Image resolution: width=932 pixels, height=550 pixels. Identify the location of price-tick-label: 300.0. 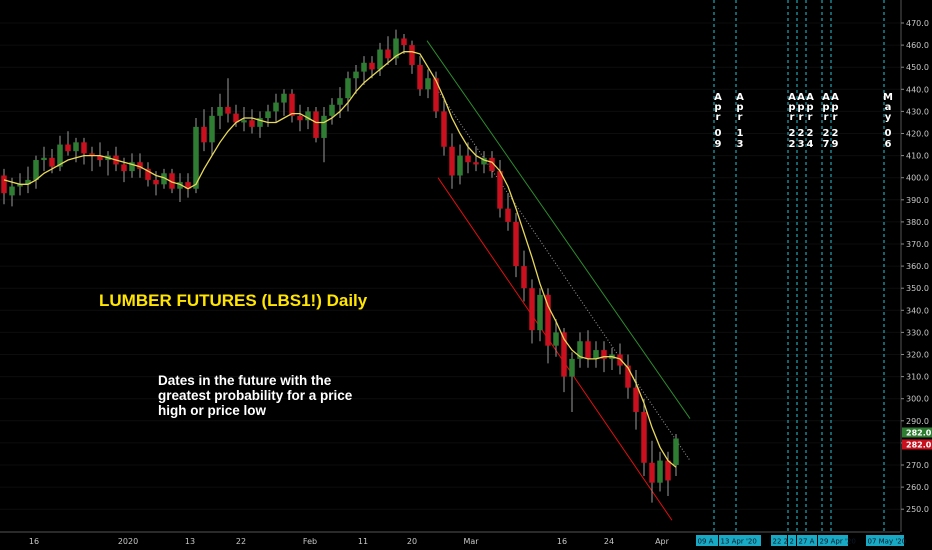
(917, 399).